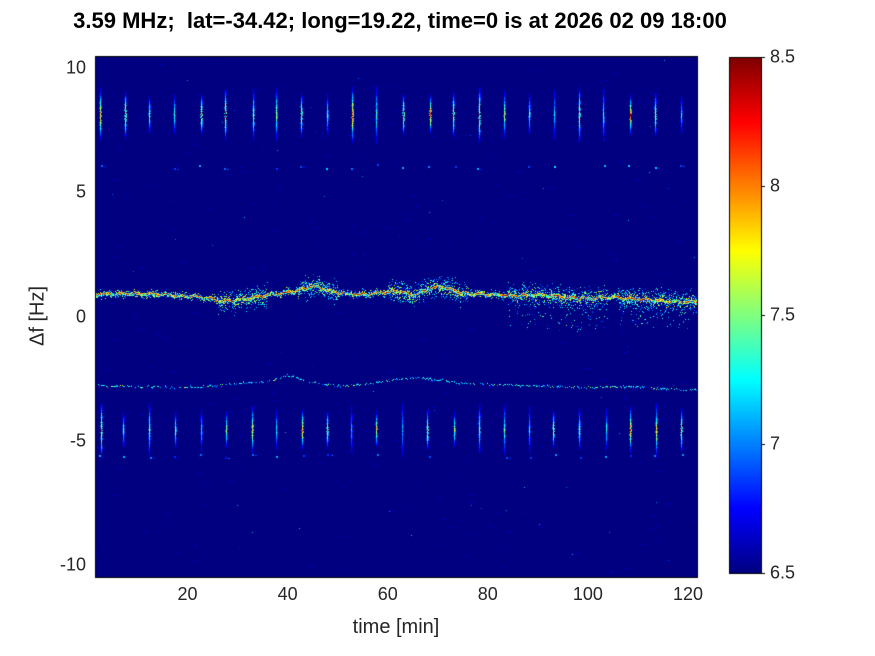  What do you see at coordinates (775, 443) in the screenshot?
I see `colorbar-tick-label: 7` at bounding box center [775, 443].